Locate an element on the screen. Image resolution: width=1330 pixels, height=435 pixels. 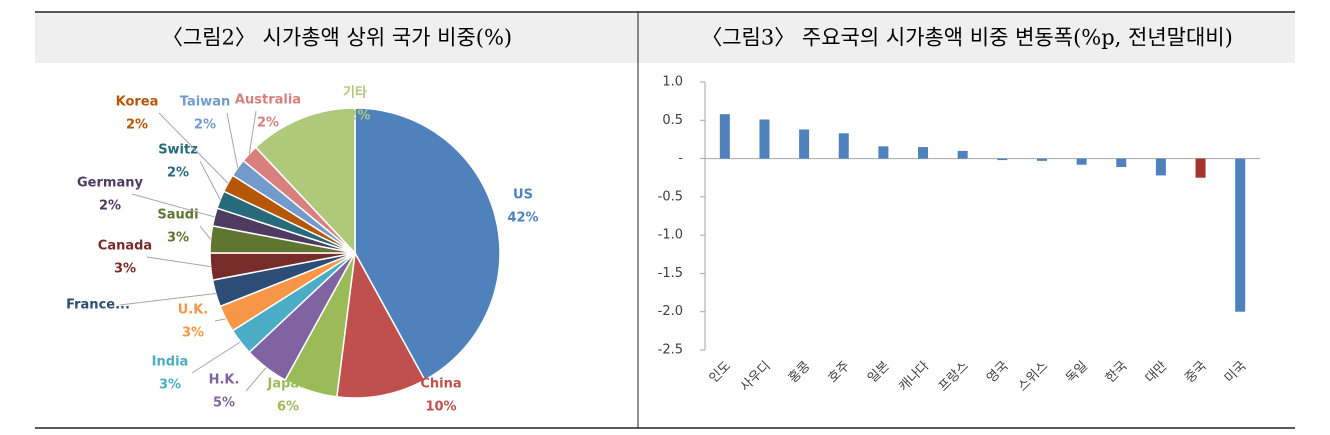
x-tick-label: 사우디 is located at coordinates (756, 377).